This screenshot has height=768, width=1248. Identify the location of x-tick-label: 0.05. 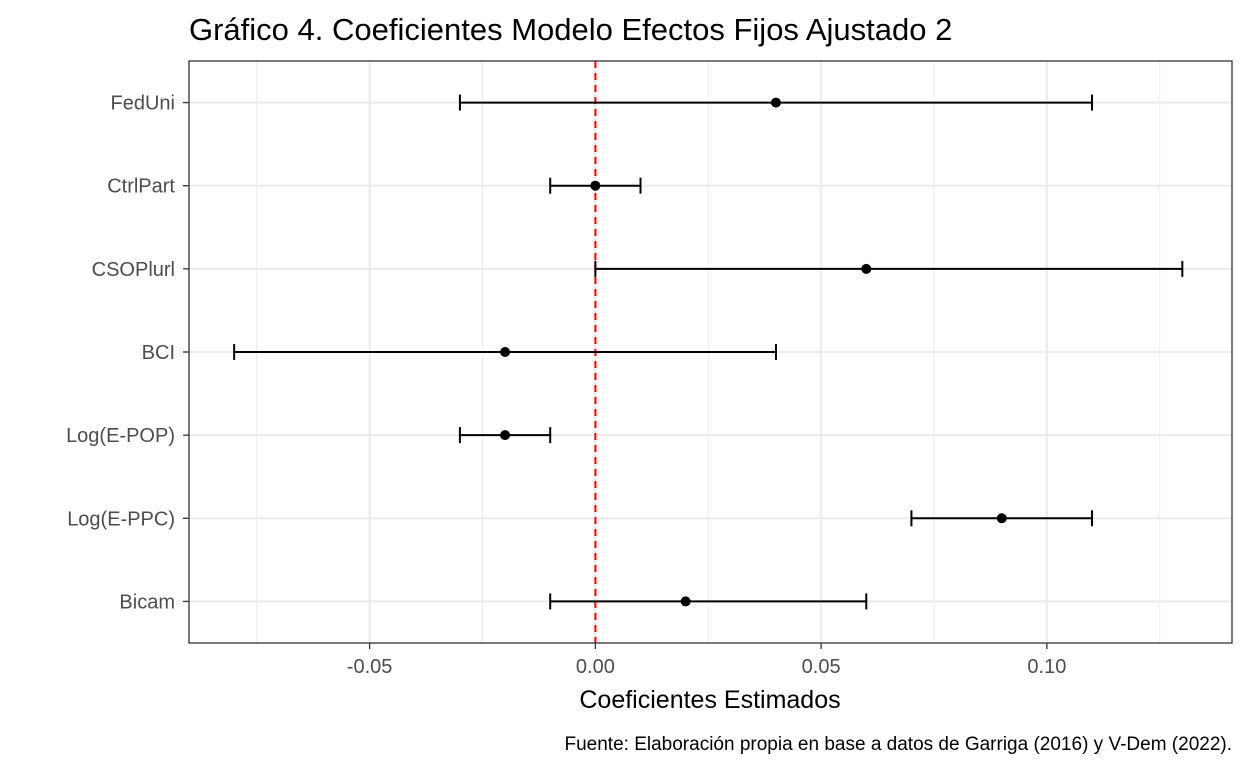
(821, 667).